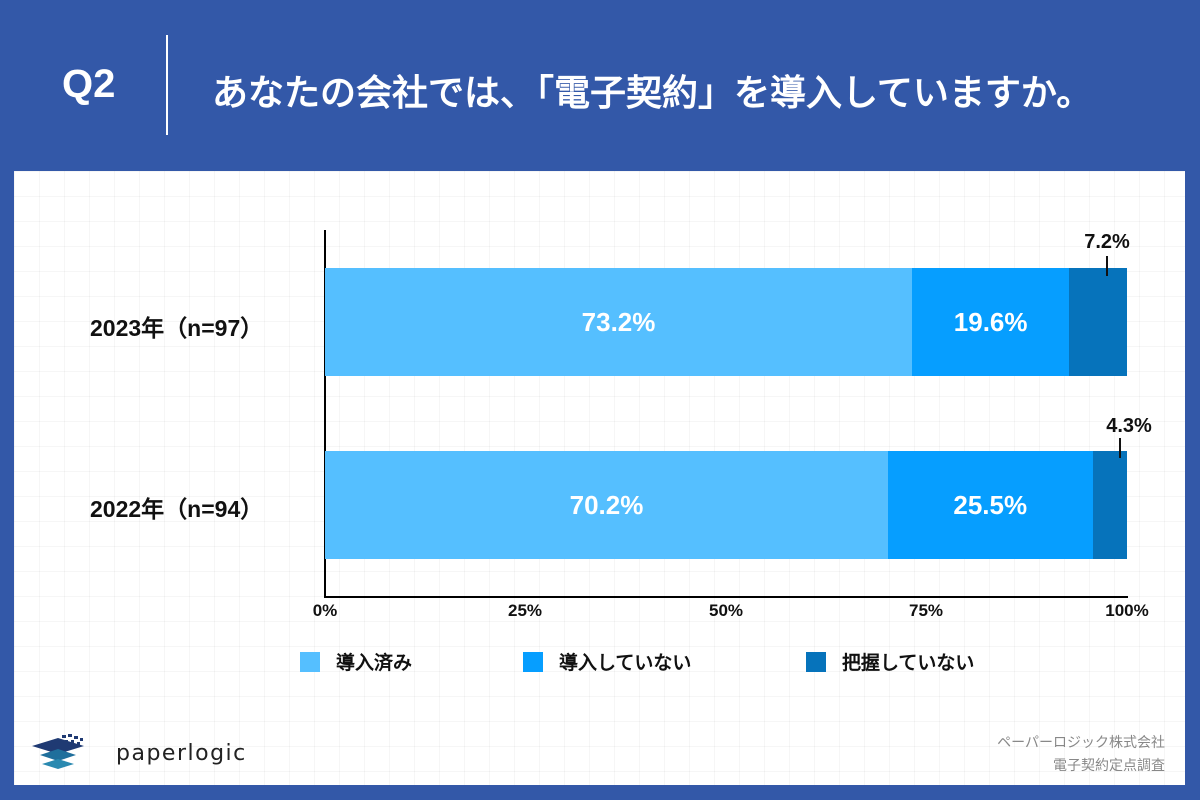  I want to click on segment-adopted: 70.2%, so click(606, 505).